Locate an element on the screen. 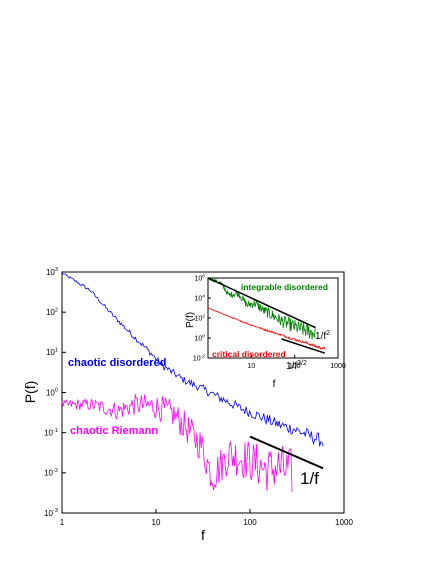 The image size is (436, 564). y-tick-label-3: 10³ is located at coordinates (52, 272).